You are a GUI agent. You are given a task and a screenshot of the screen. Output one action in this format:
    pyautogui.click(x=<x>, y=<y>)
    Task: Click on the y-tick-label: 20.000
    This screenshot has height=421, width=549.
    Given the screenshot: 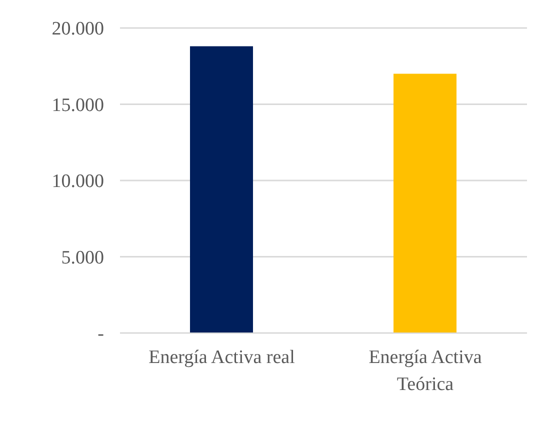 What is the action you would take?
    pyautogui.click(x=78, y=29)
    